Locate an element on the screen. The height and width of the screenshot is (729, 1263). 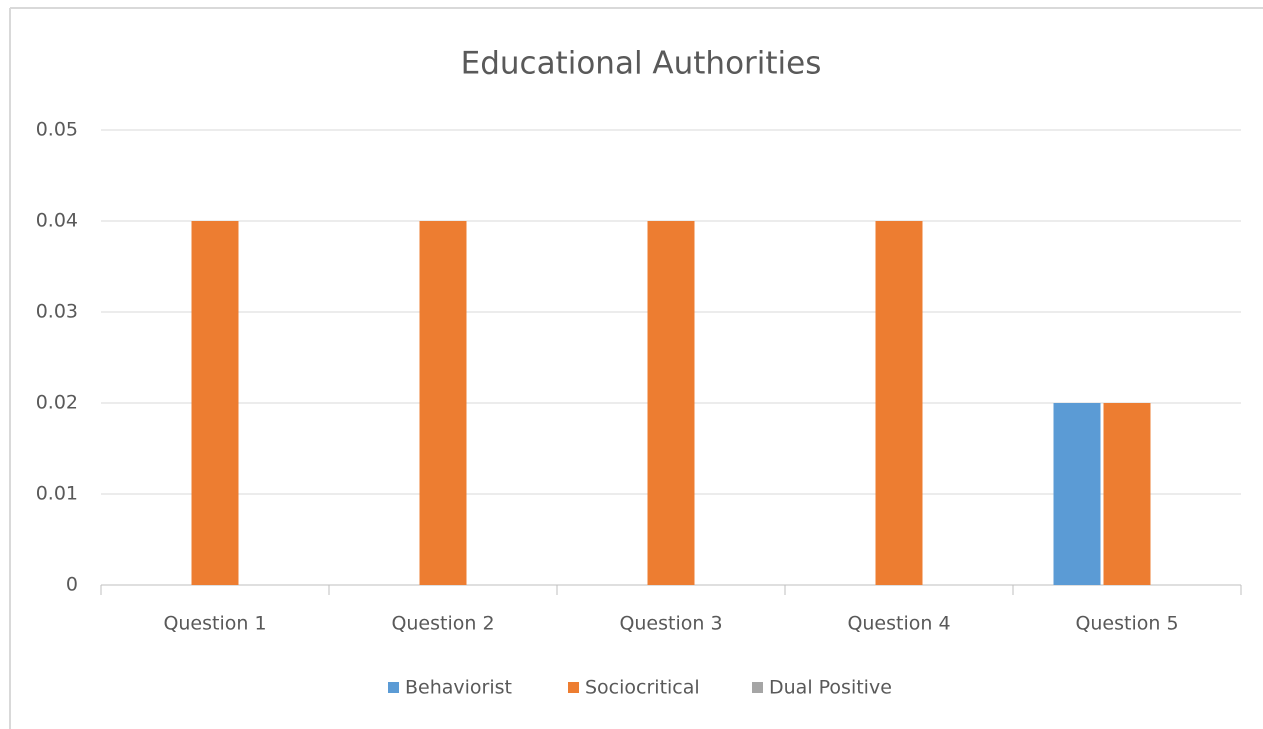
y-tick-label: 0.02 is located at coordinates (57, 403).